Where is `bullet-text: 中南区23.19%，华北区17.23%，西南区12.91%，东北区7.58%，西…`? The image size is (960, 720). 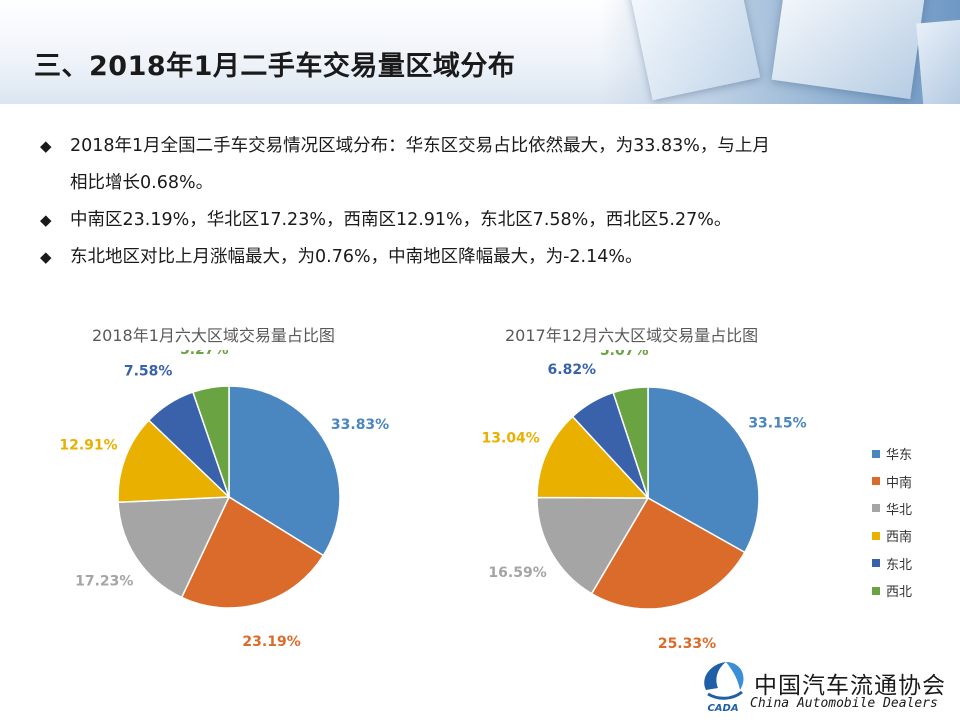
bullet-text: 中南区23.19%，华北区17.23%，西南区12.91%，东北区7.58%，西… is located at coordinates (401, 220).